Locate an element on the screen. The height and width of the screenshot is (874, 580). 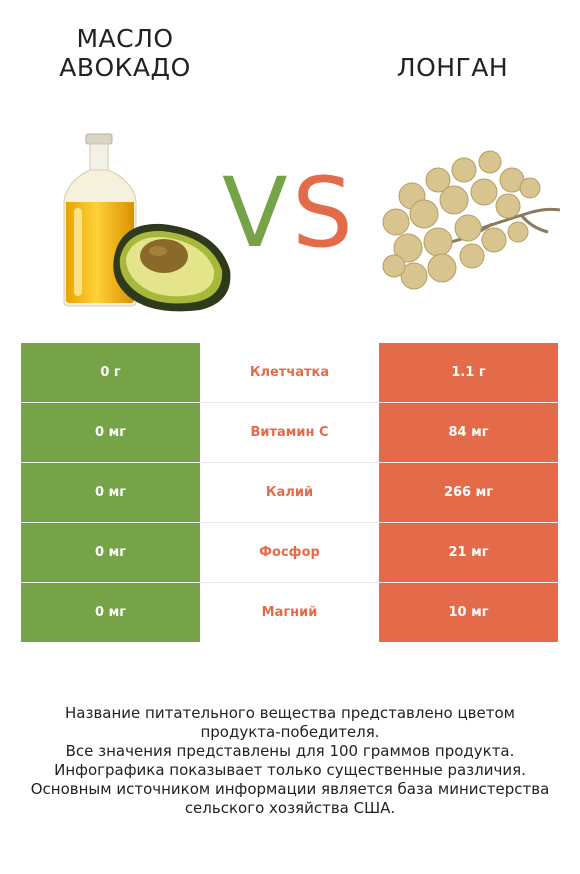
footer-line: сельского хозяйства США. is located at coordinates (290, 808).